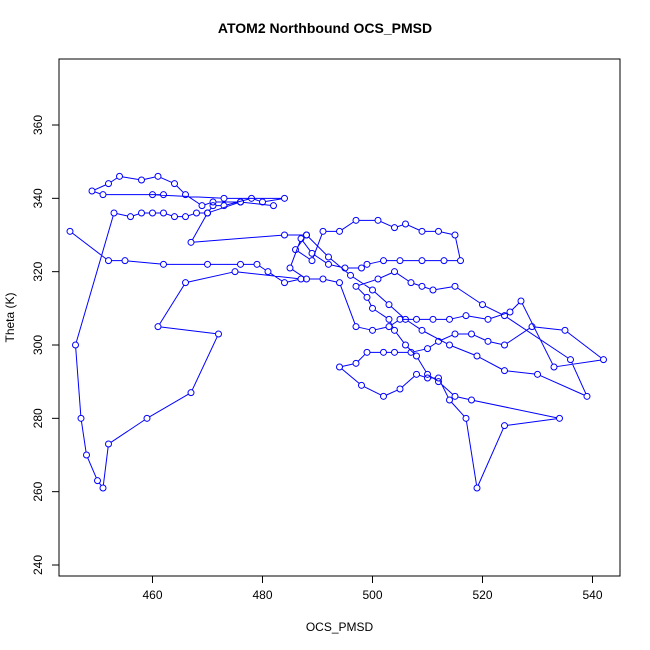  I want to click on y-tick-label: 260, so click(38, 491).